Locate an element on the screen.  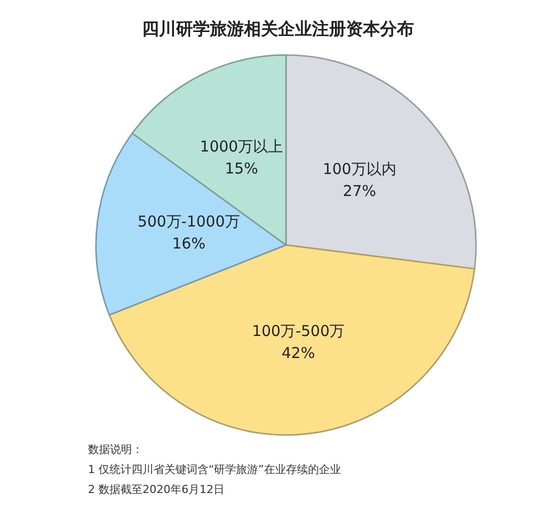
data-label: 15% is located at coordinates (241, 169).